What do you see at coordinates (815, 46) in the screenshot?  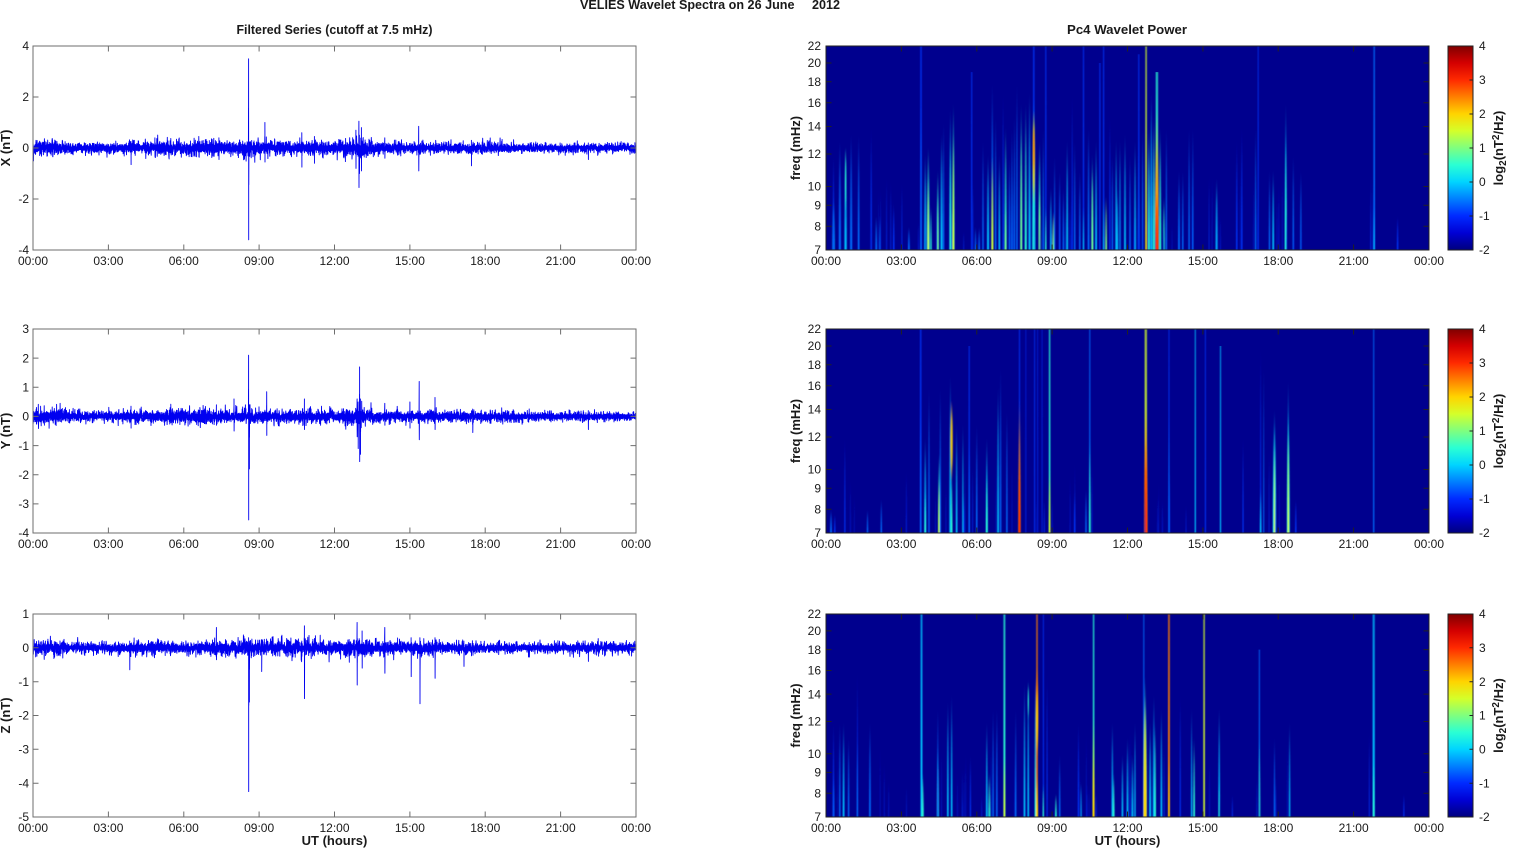 I see `svg-text: 22` at bounding box center [815, 46].